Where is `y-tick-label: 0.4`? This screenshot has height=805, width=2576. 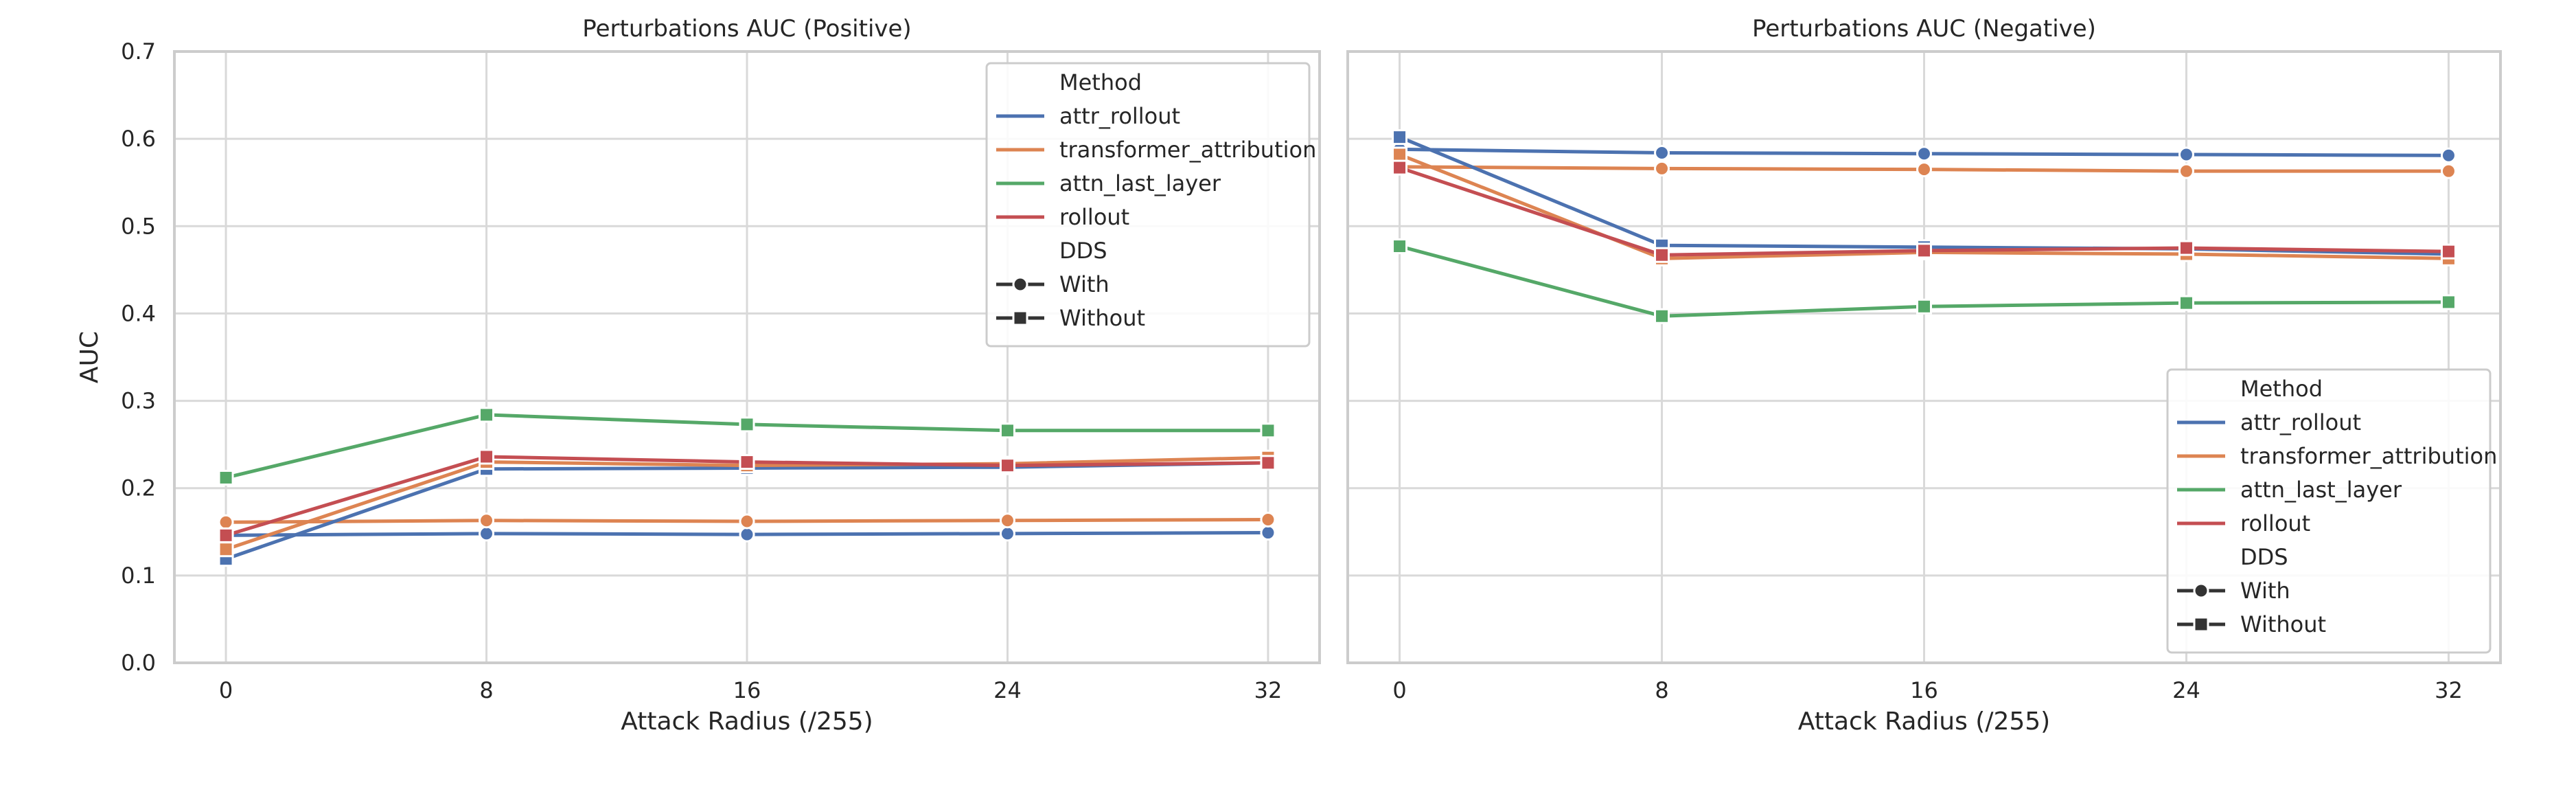
y-tick-label: 0.4 is located at coordinates (138, 313).